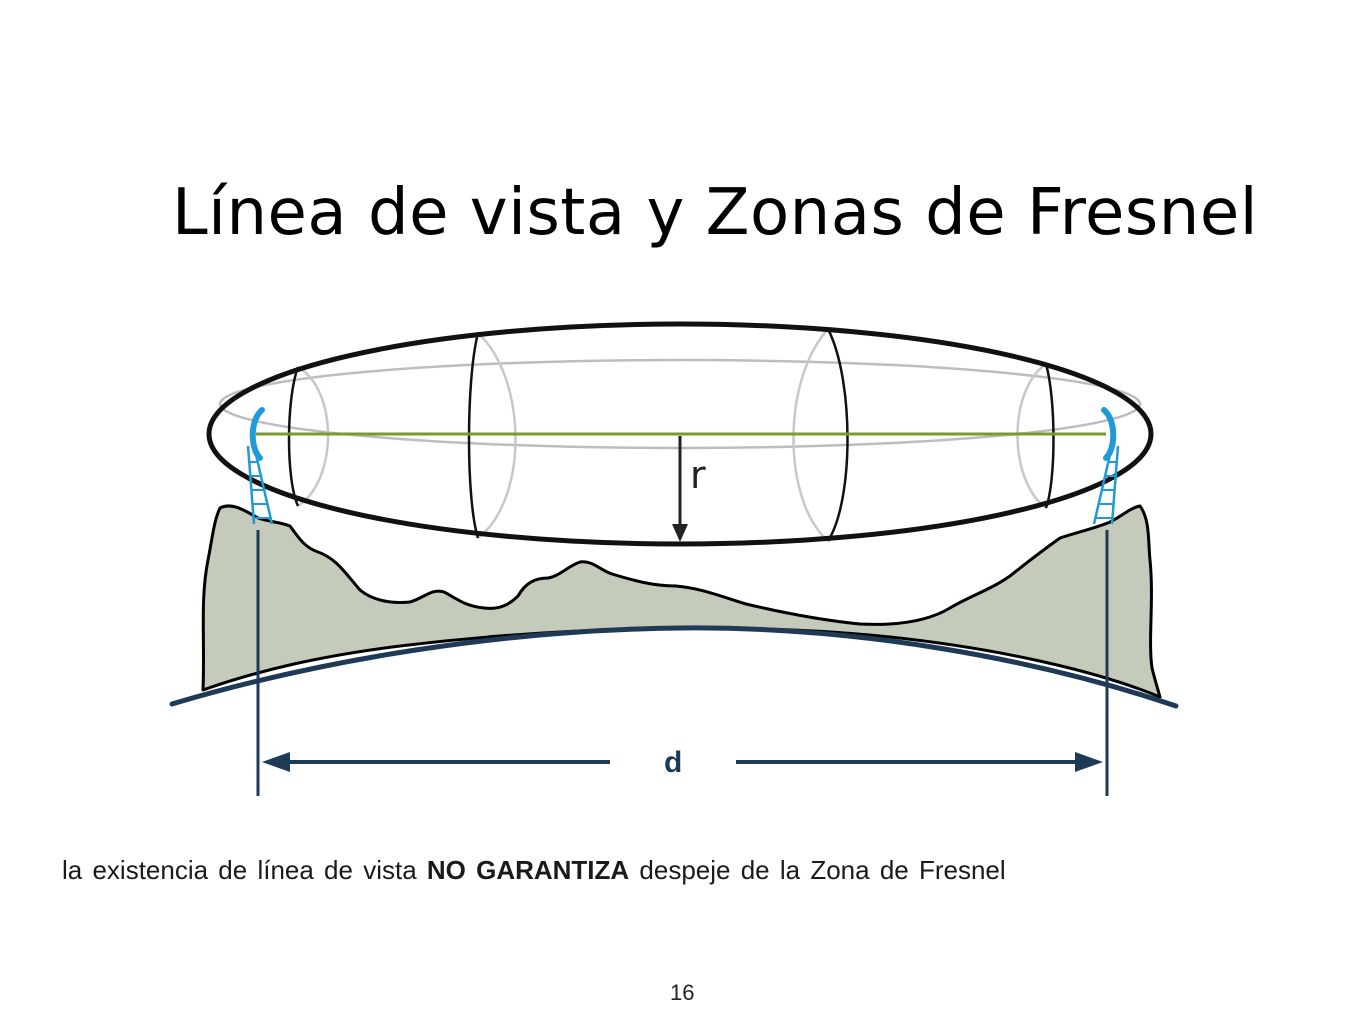 The height and width of the screenshot is (1024, 1365). What do you see at coordinates (682, 992) in the screenshot?
I see `page-number: 16` at bounding box center [682, 992].